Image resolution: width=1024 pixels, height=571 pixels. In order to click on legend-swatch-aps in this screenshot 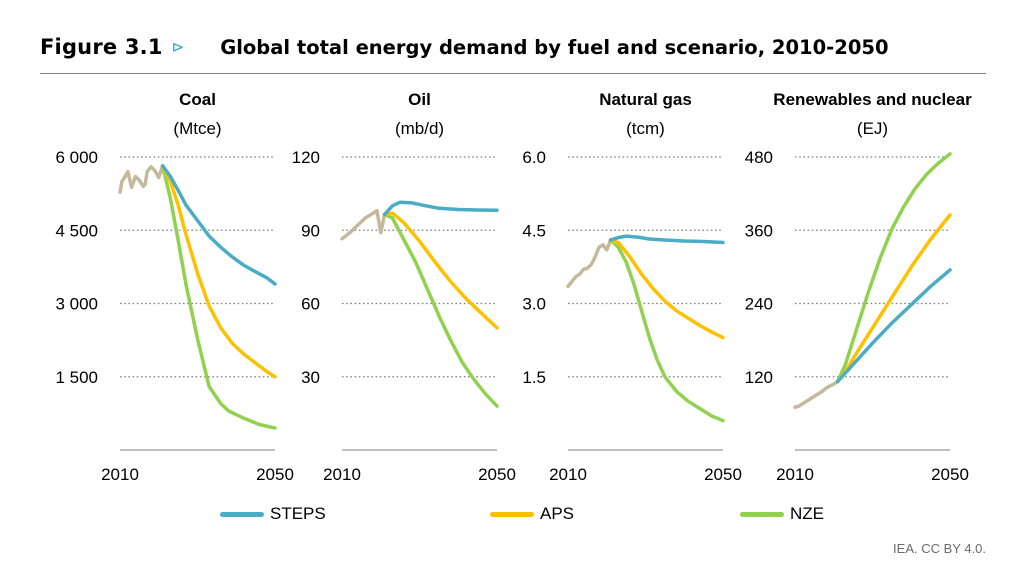, I will do `click(512, 514)`.